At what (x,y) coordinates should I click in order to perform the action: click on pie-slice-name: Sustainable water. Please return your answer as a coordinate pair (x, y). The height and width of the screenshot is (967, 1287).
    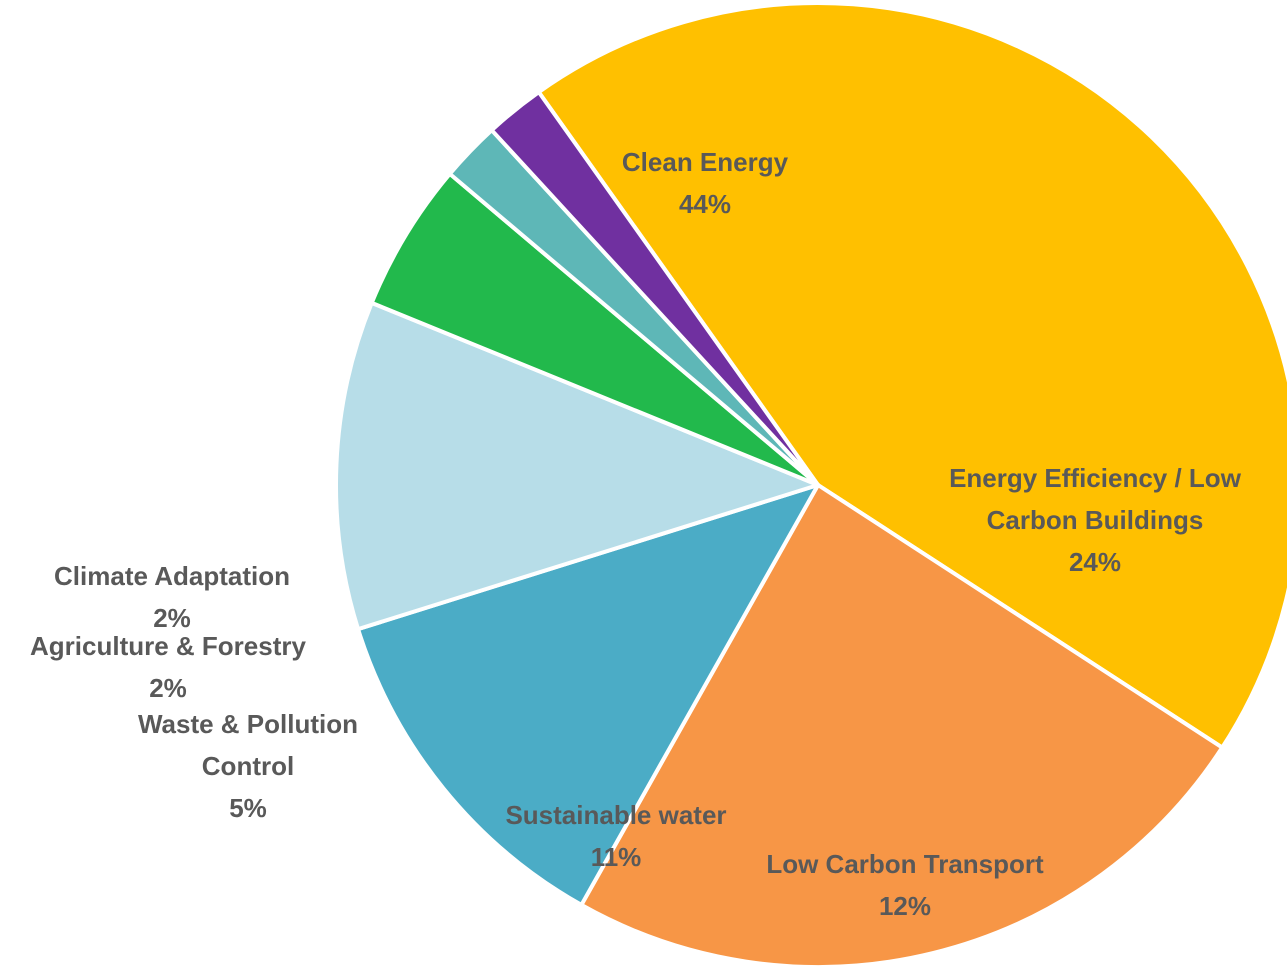
    Looking at the image, I should click on (615, 815).